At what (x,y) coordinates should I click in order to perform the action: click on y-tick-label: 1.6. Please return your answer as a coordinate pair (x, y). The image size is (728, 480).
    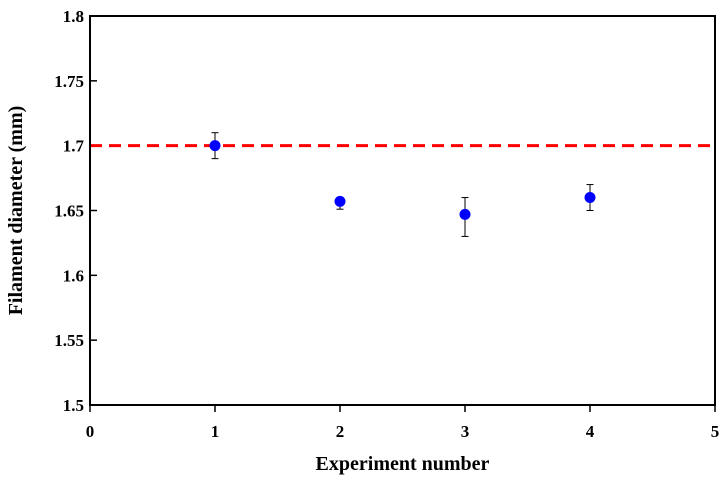
    Looking at the image, I should click on (73, 275).